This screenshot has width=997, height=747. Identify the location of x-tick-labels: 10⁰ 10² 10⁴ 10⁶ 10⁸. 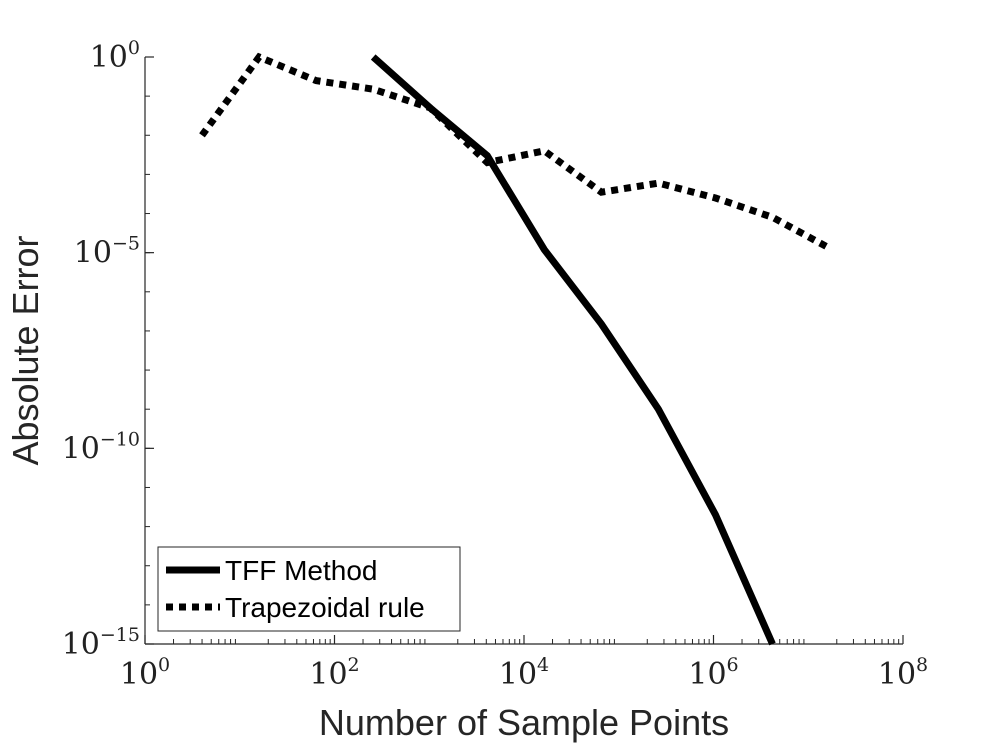
(524, 673).